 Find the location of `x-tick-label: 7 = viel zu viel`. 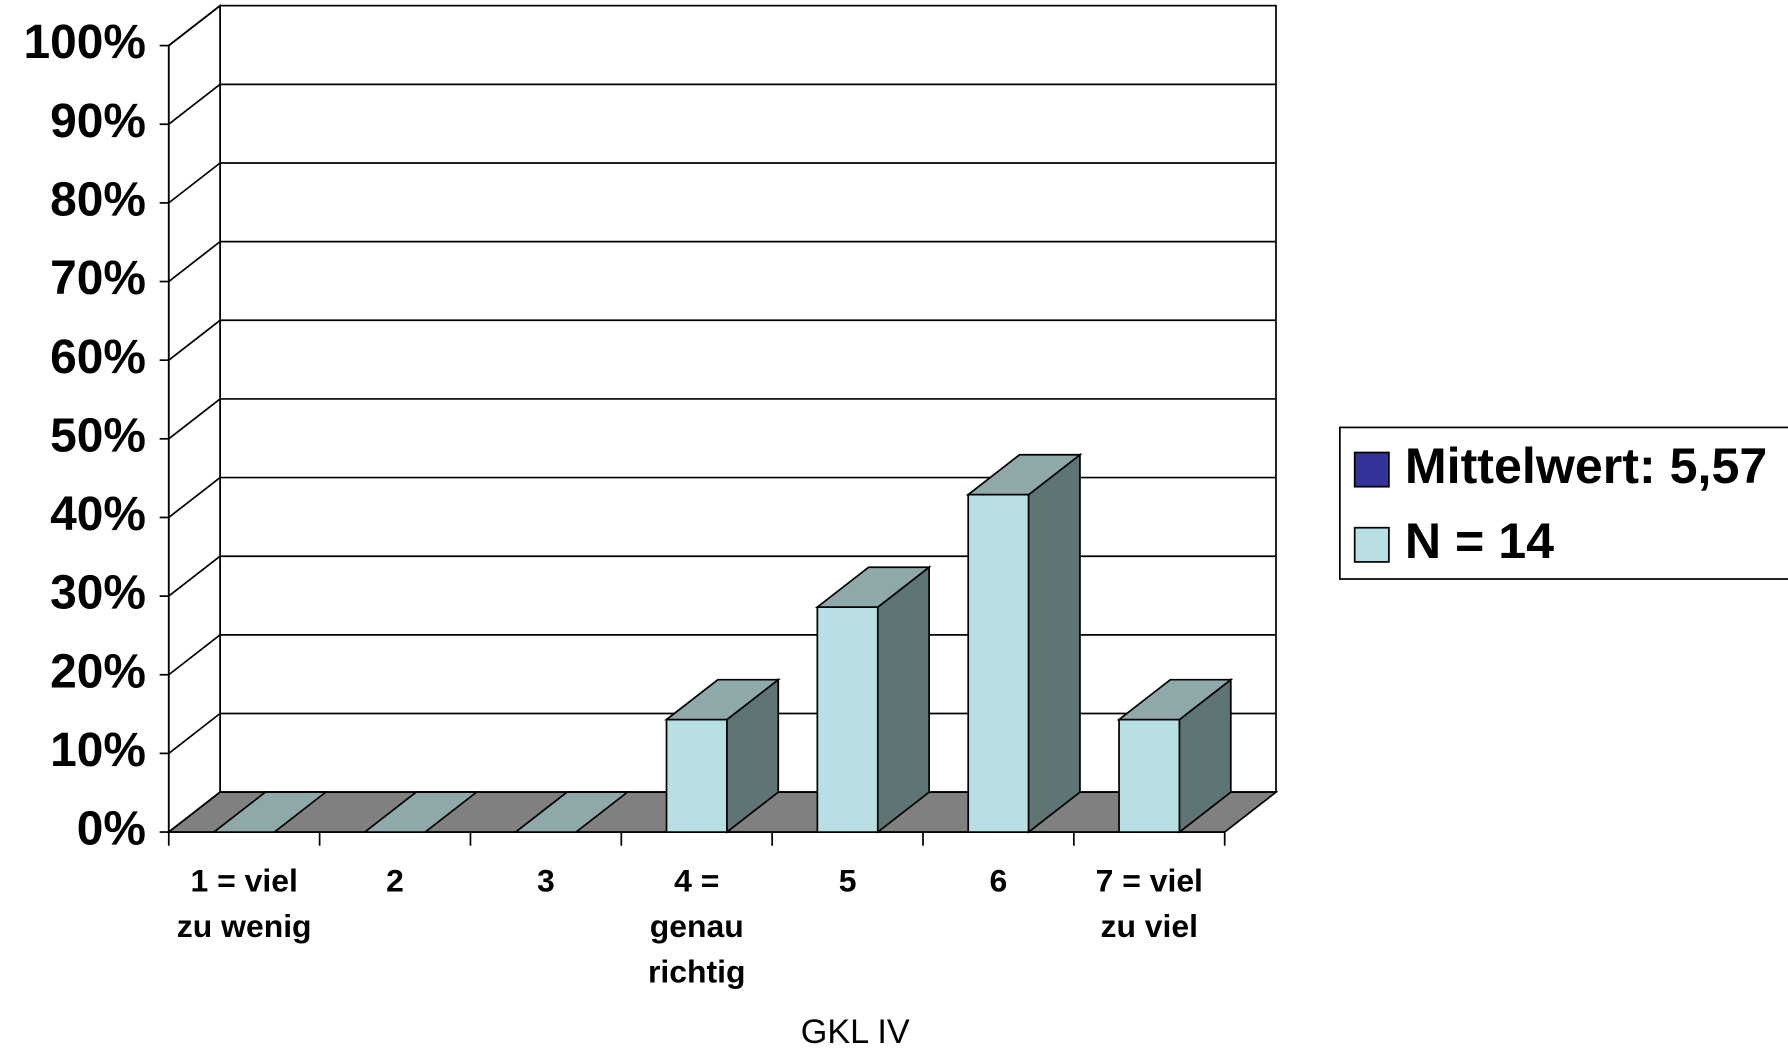

x-tick-label: 7 = viel zu viel is located at coordinates (1149, 903).